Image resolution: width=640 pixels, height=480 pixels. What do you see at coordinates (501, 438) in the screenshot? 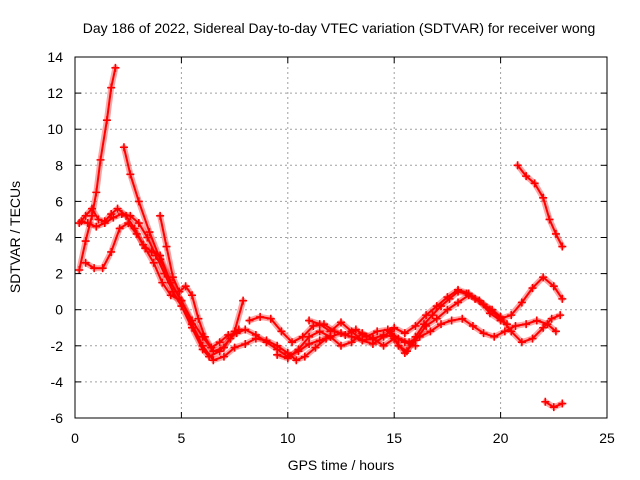
I see `x-tick-label: 20` at bounding box center [501, 438].